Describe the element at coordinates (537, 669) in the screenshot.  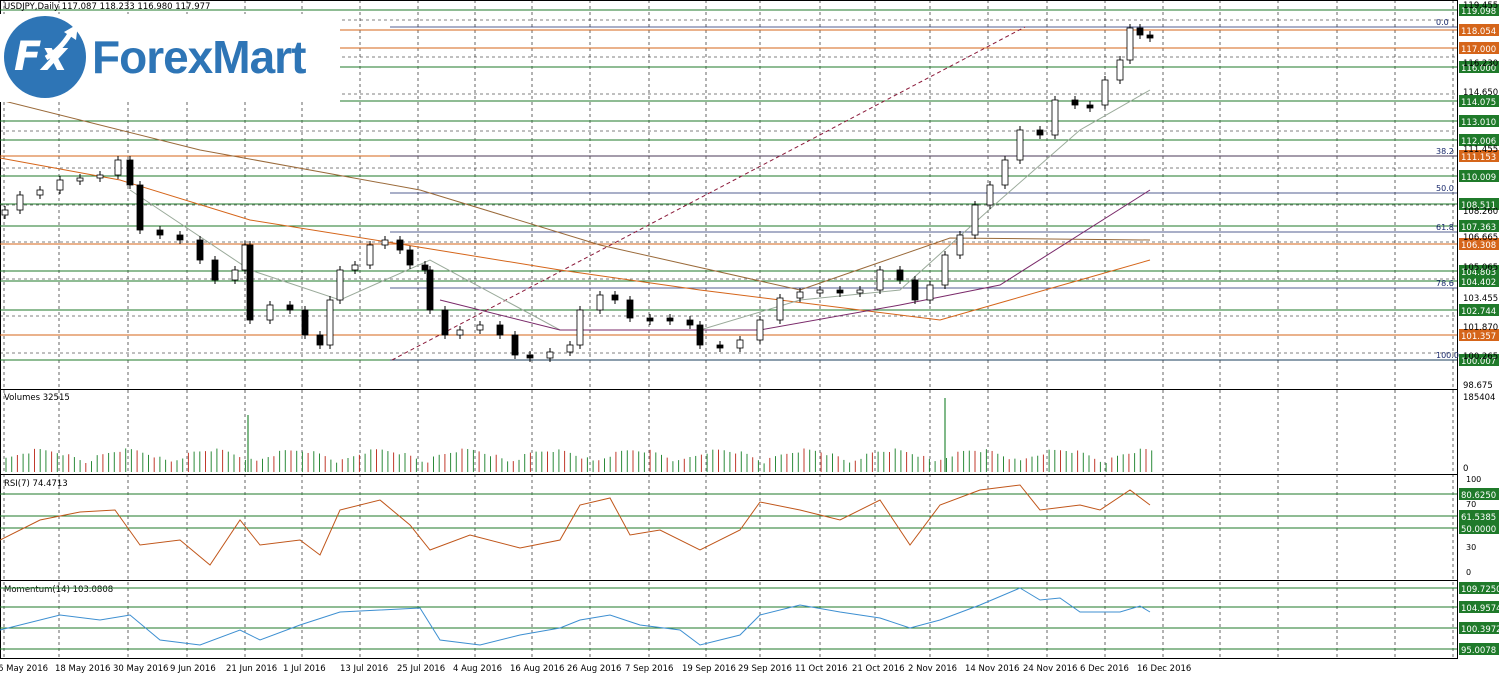
I see `time-axis-label: 16 Aug 2016` at that location.